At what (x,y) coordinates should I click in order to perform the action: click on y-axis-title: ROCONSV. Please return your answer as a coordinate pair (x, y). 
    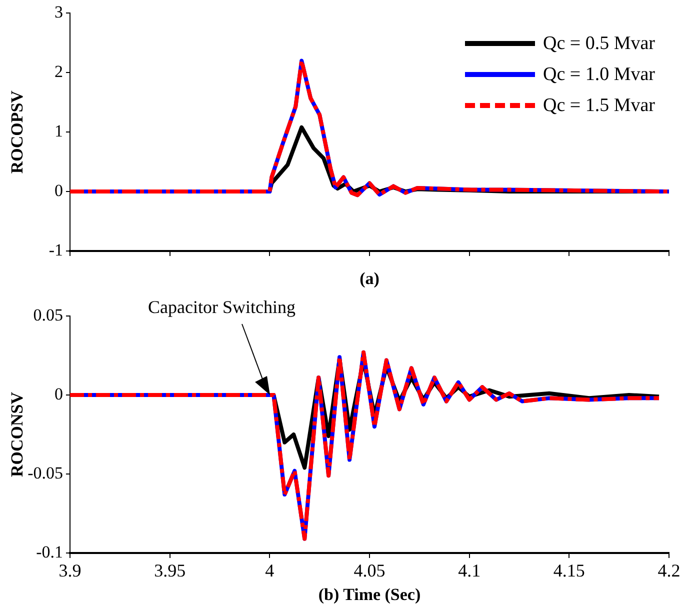
    Looking at the image, I should click on (17, 434).